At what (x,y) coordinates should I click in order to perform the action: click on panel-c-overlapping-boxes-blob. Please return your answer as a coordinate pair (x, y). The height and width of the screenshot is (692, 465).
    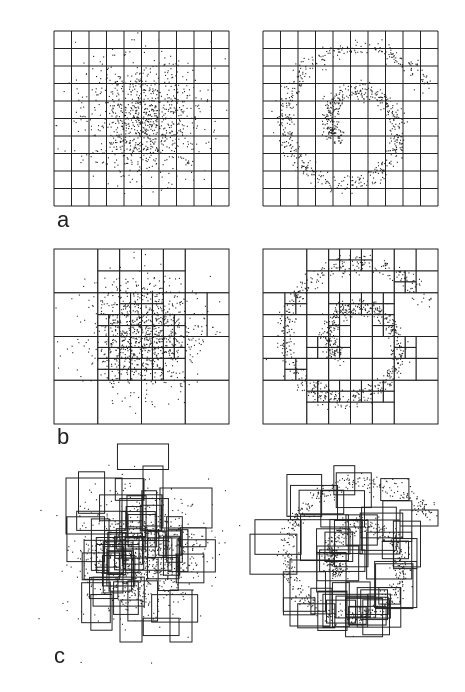
    Looking at the image, I should click on (139, 553).